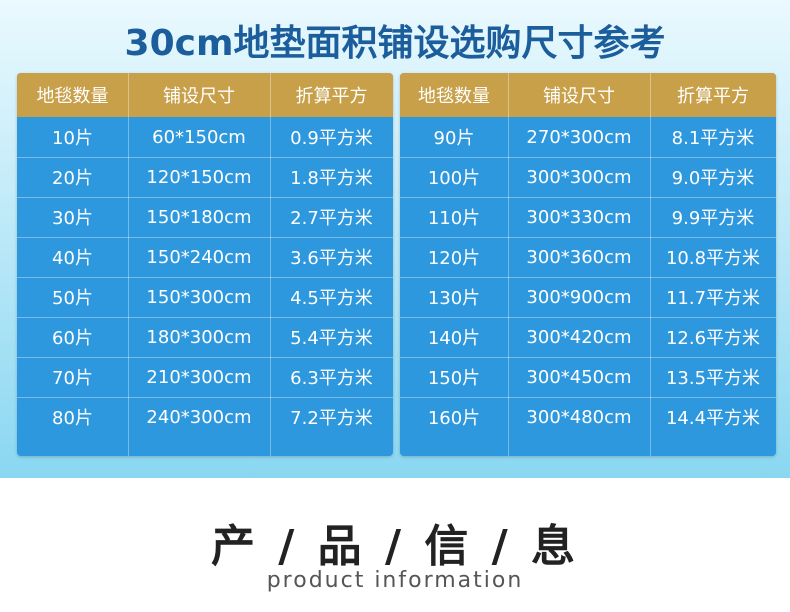 The width and height of the screenshot is (790, 612). Describe the element at coordinates (454, 138) in the screenshot. I see `table-cell: 90片` at that location.